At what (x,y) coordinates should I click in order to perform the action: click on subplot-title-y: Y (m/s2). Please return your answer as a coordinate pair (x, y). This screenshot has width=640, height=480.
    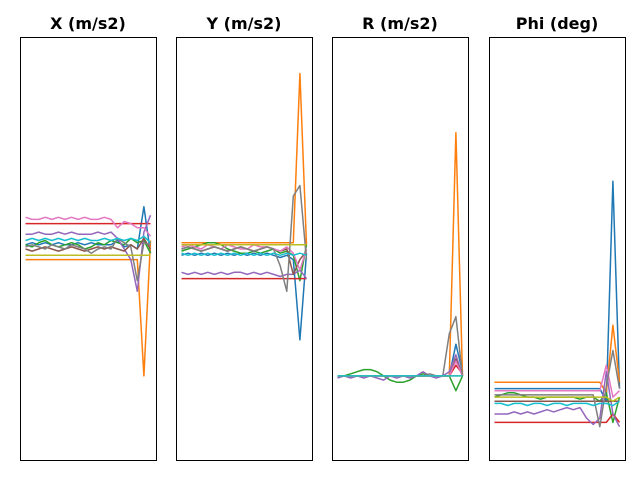
    Looking at the image, I should click on (244, 23).